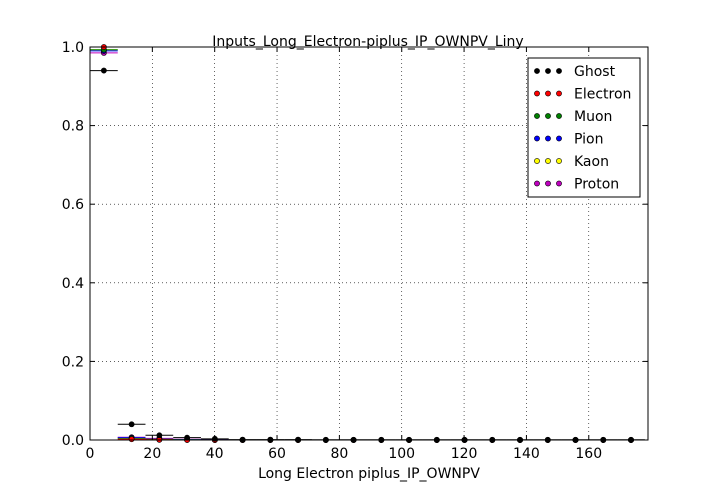  I want to click on y-tick-label: 0.2, so click(73, 362).